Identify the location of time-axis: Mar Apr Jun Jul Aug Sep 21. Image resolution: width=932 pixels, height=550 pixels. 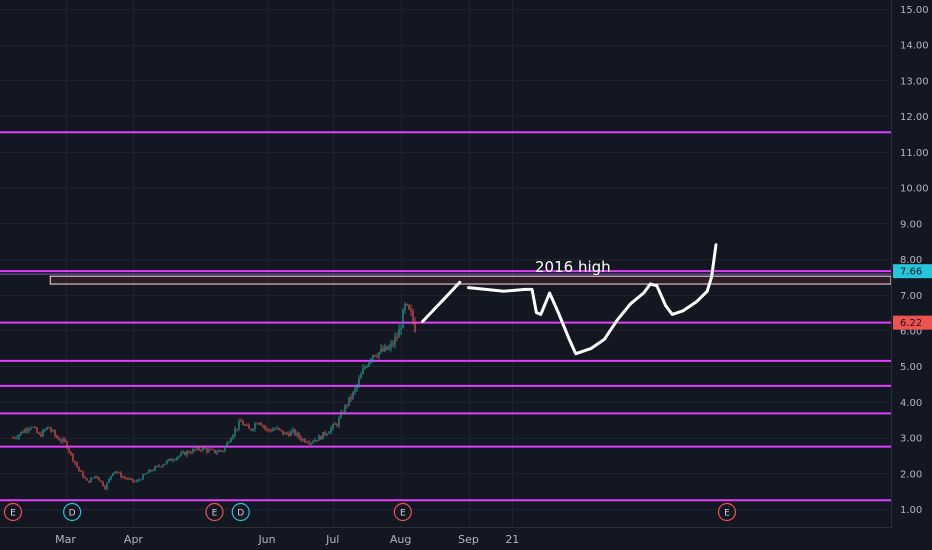
(287, 539).